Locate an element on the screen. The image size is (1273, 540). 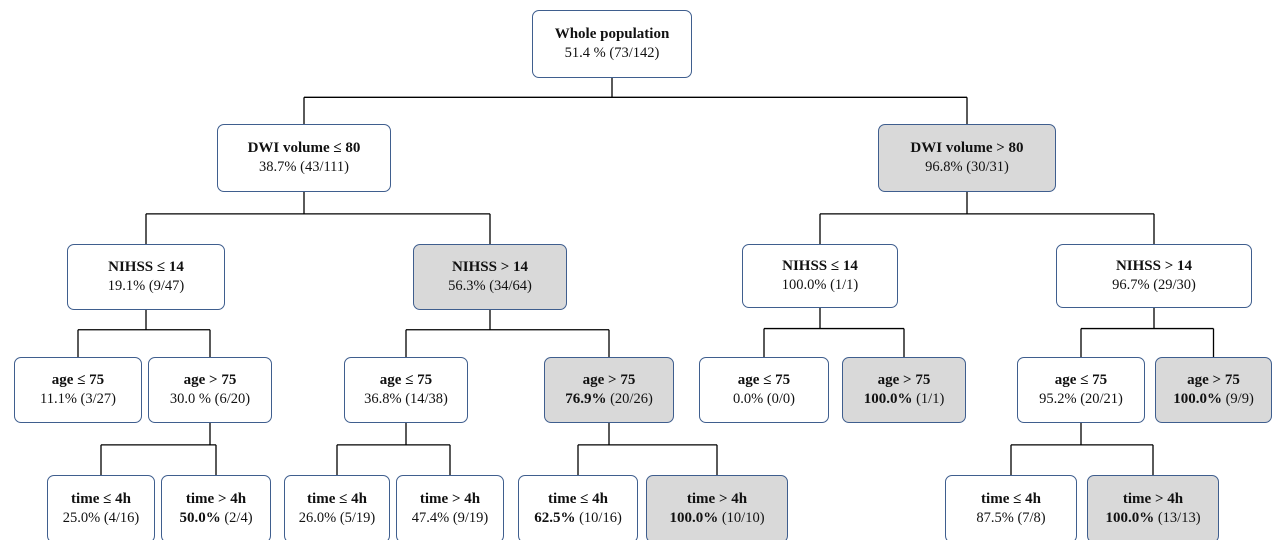
node-stat: 100.0% (9/9) is located at coordinates (1213, 399).